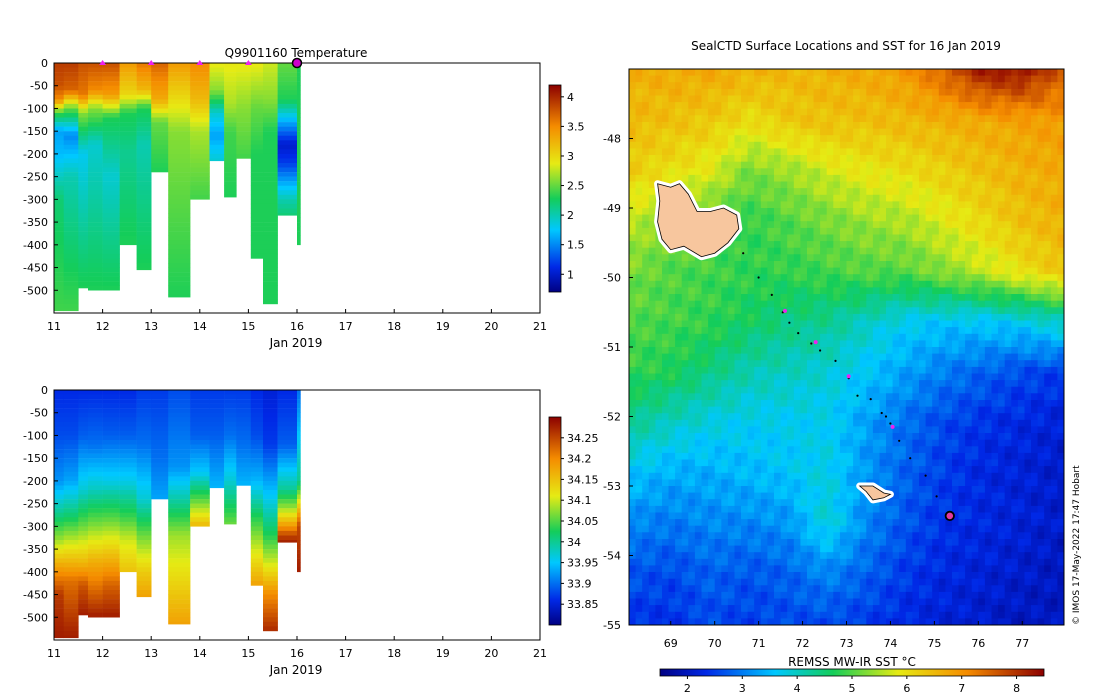  Describe the element at coordinates (217, 112) in the screenshot. I see `temperature-profile` at that location.